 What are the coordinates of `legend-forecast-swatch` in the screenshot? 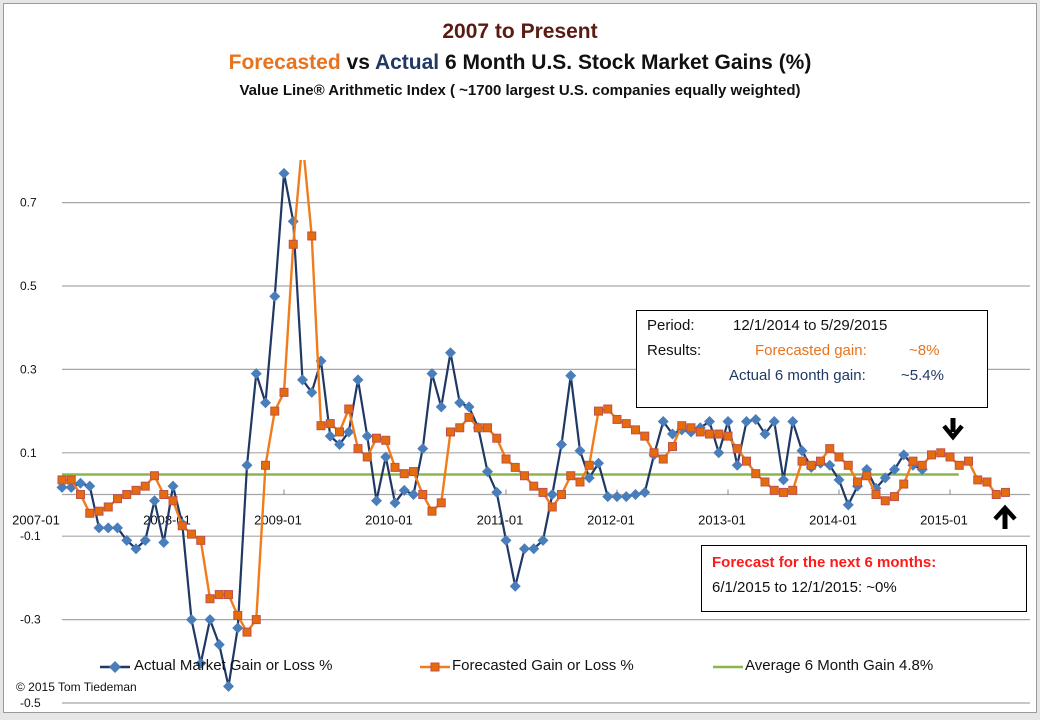 It's located at (435, 667).